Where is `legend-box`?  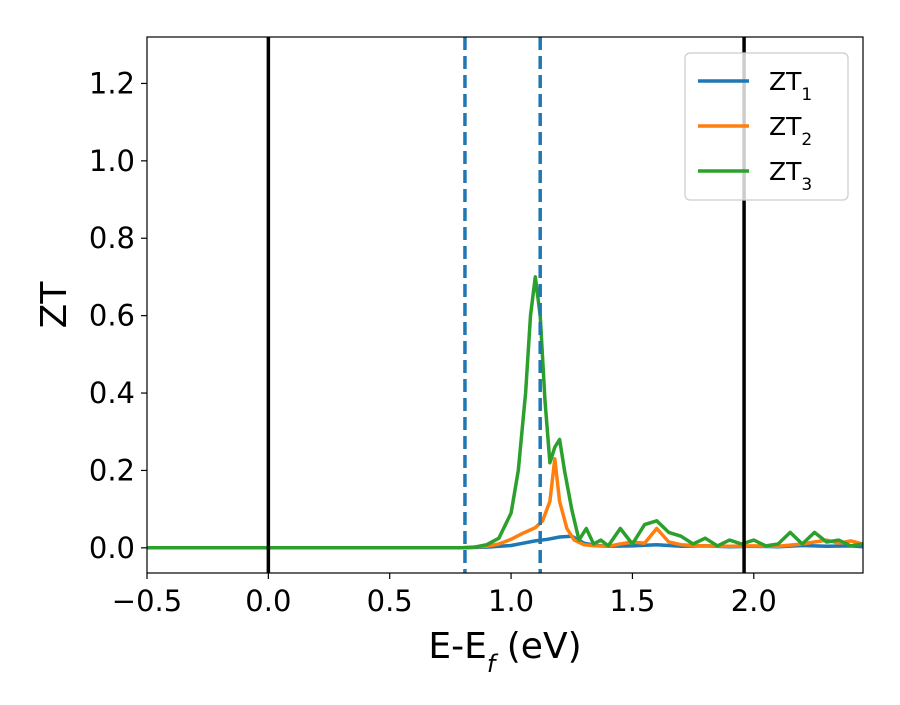 legend-box is located at coordinates (766, 126).